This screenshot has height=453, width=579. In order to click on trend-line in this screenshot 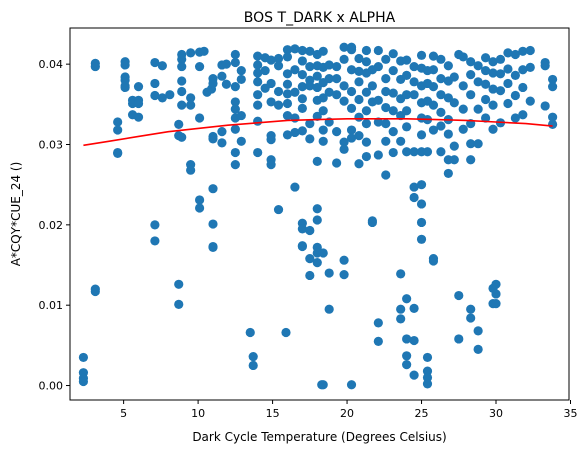, I will do `click(318, 132)`.